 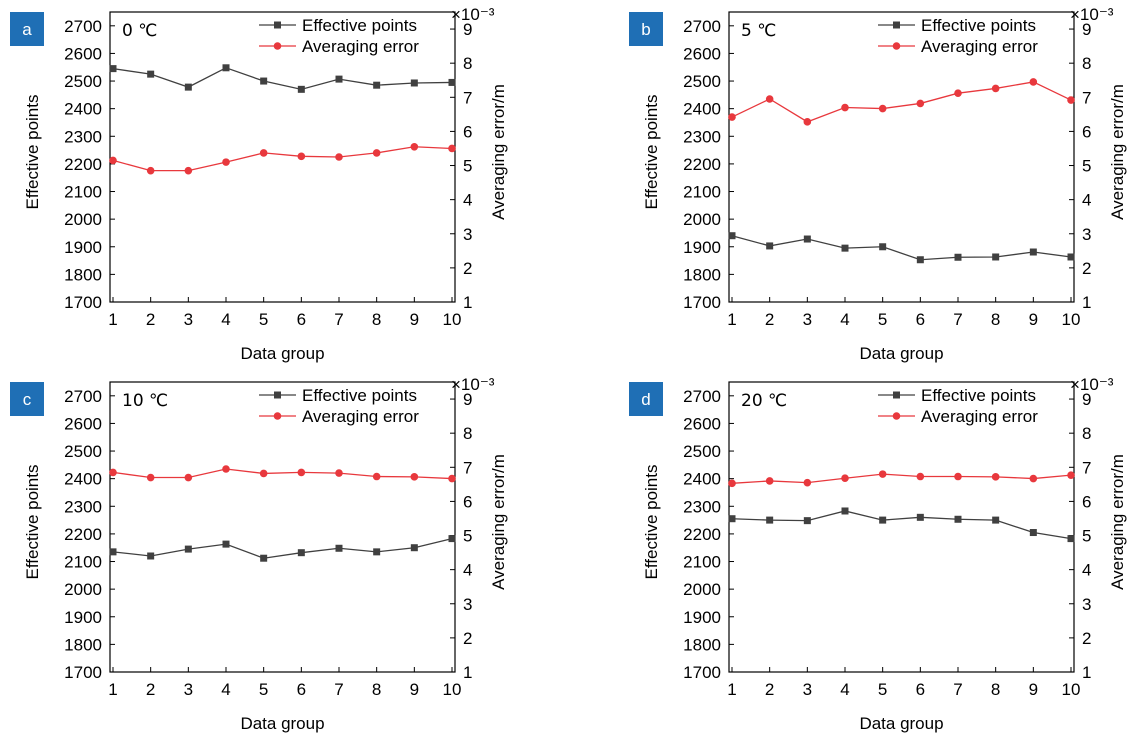 What do you see at coordinates (83, 136) in the screenshot?
I see `left-tick-label: 2300` at bounding box center [83, 136].